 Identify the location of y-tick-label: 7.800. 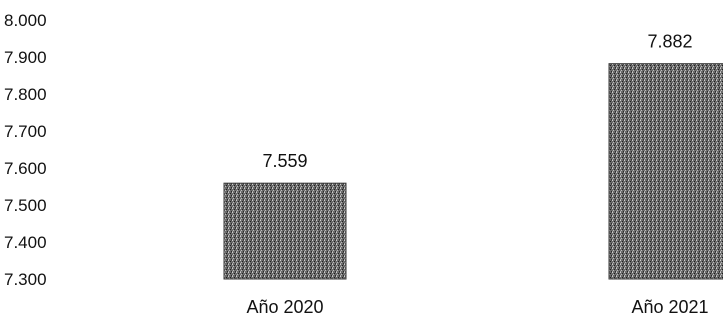
(25, 94).